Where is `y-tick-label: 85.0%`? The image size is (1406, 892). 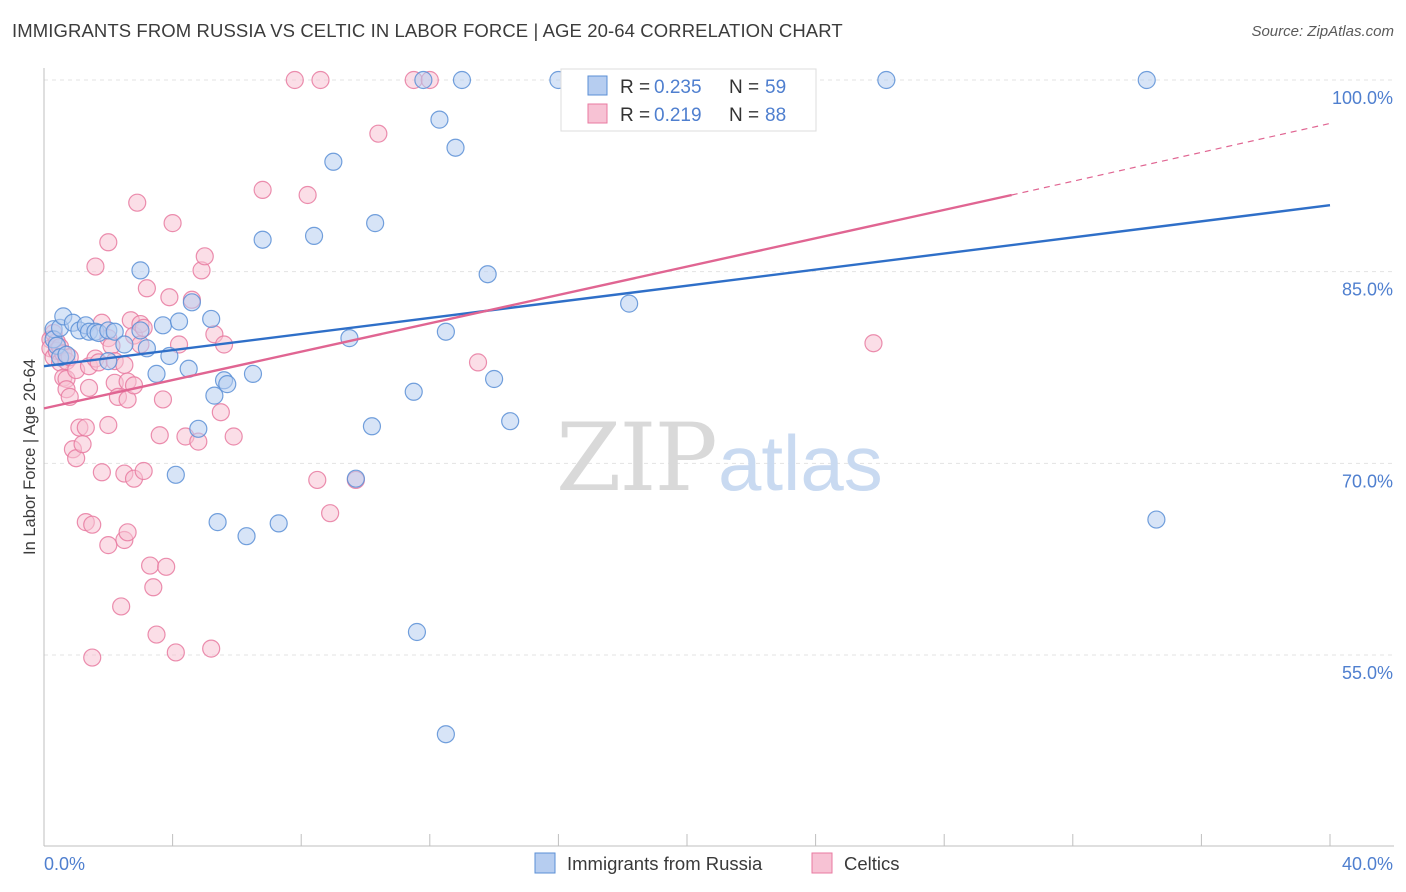 y-tick-label: 85.0% is located at coordinates (1367, 290).